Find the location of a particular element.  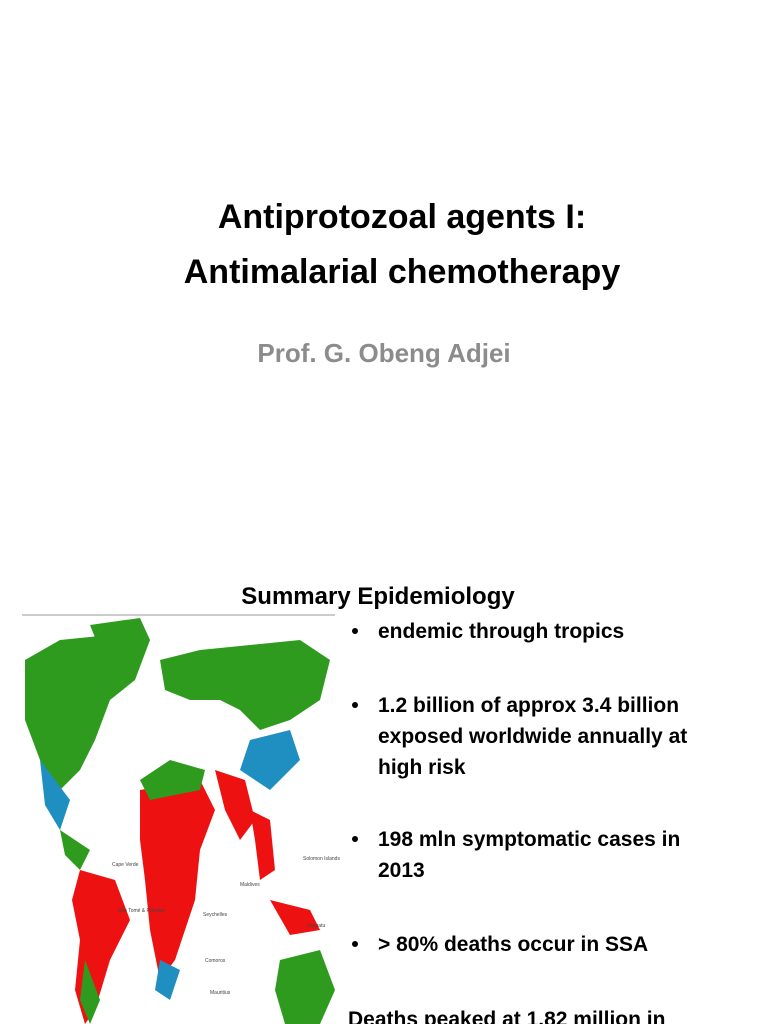

title-line: Antimalarial chemotherapy is located at coordinates (402, 272).